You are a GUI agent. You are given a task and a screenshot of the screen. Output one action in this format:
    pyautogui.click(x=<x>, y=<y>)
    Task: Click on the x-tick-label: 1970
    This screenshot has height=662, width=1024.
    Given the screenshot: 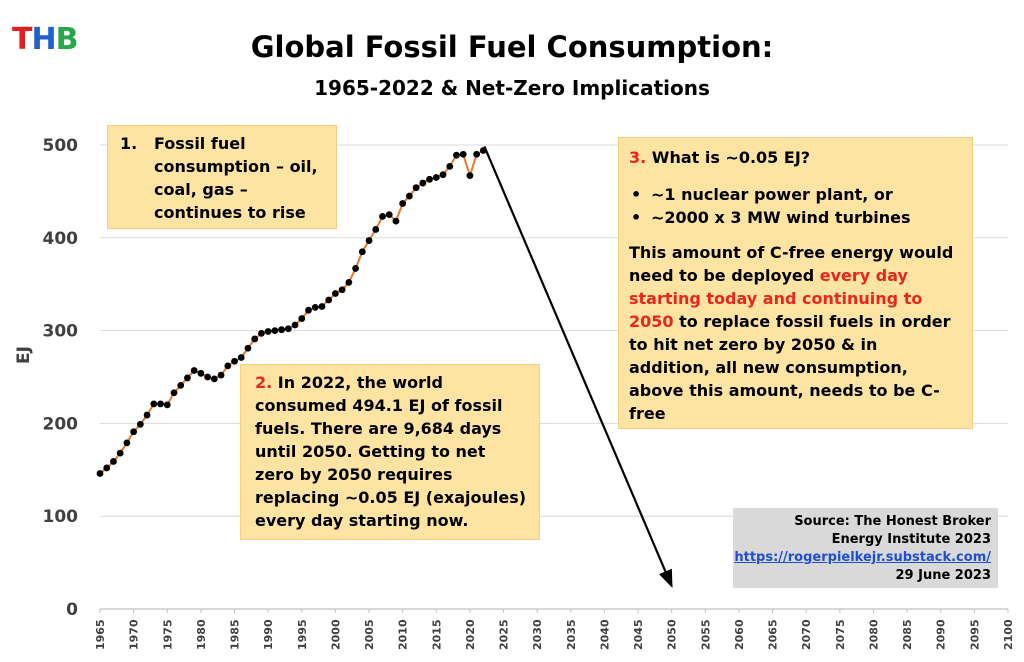 What is the action you would take?
    pyautogui.click(x=134, y=634)
    